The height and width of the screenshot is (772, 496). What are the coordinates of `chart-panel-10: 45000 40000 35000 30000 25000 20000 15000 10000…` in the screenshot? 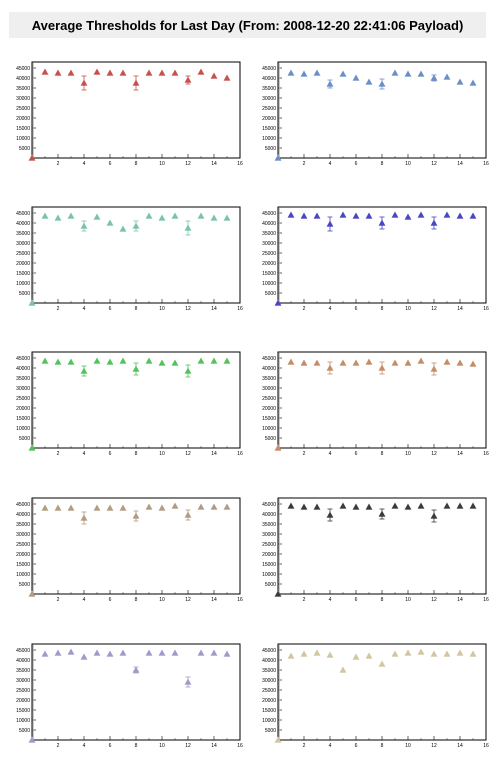 It's located at (375, 699).